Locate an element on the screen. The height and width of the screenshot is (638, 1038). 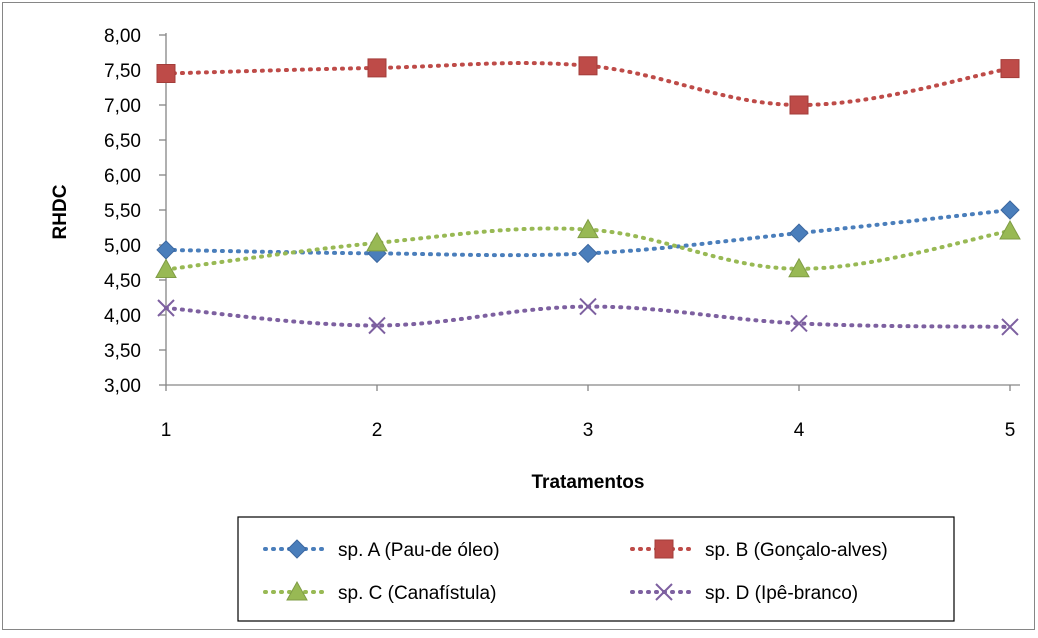
legend-label: sp. A (Pau-de óleo) is located at coordinates (419, 550).